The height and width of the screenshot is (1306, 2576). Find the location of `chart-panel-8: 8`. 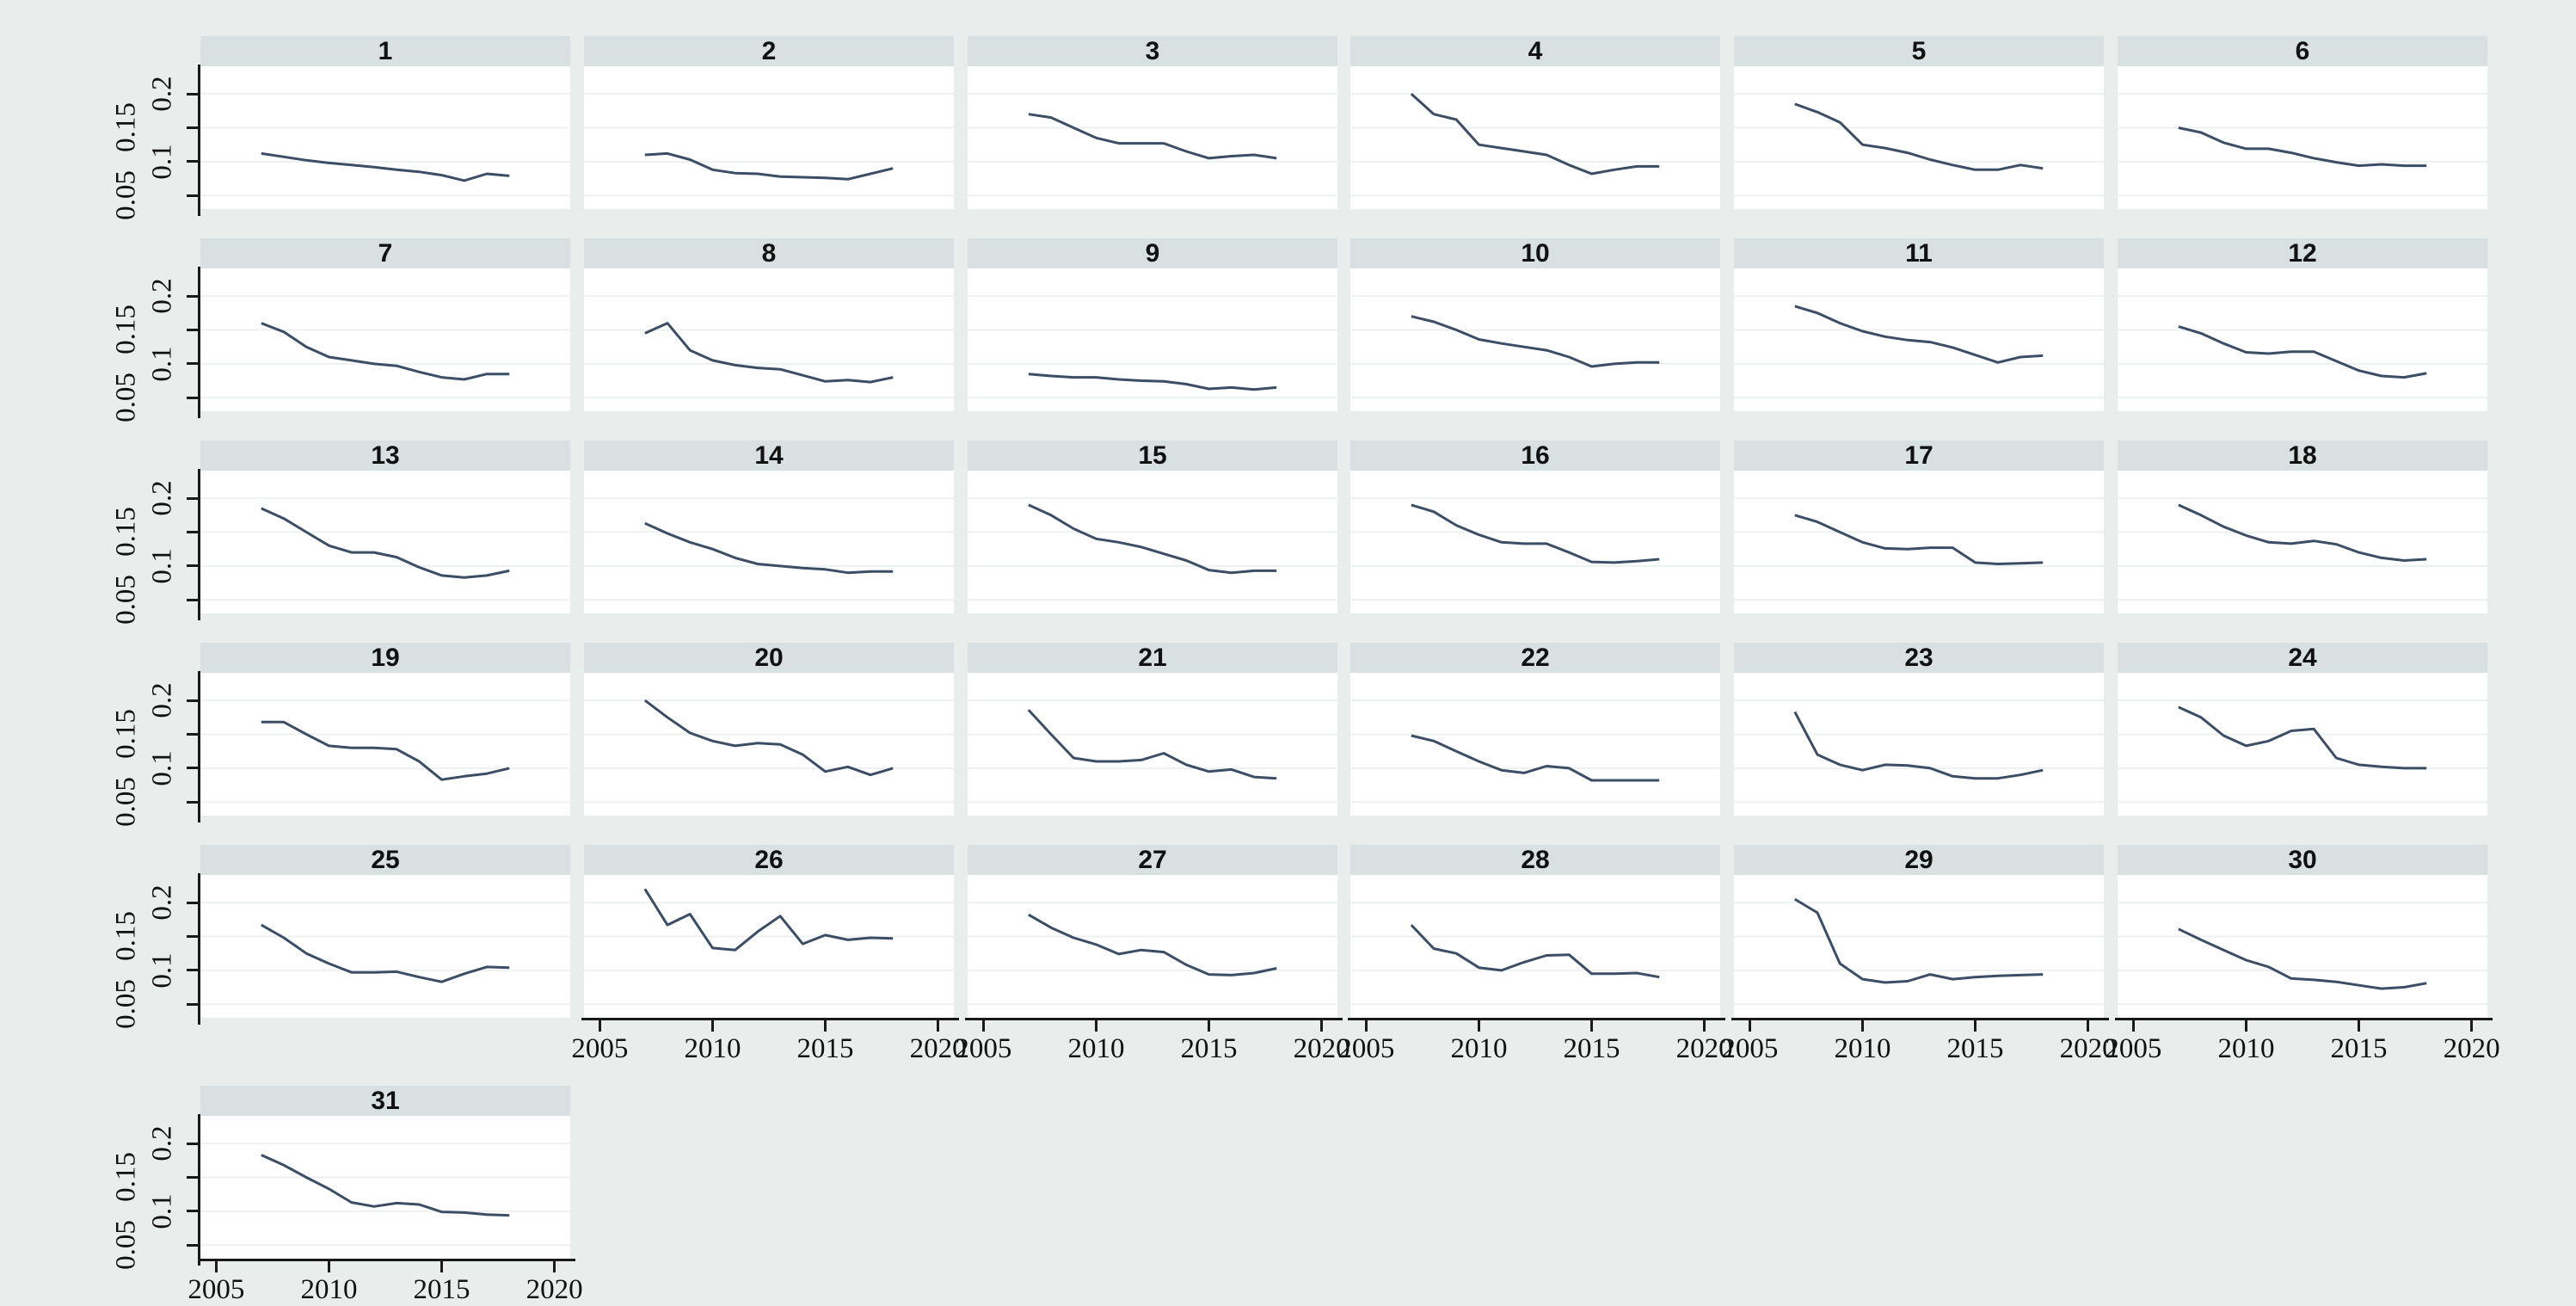

chart-panel-8: 8 is located at coordinates (769, 324).